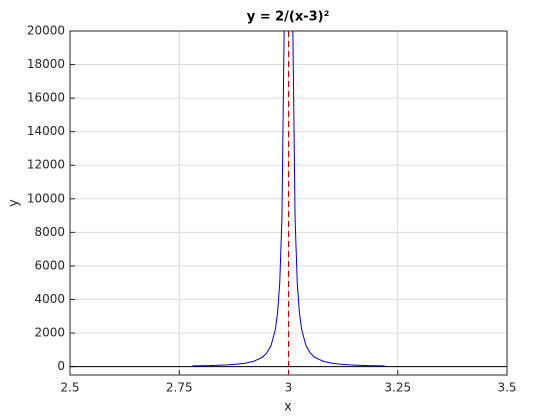 This screenshot has height=420, width=560. What do you see at coordinates (46, 198) in the screenshot?
I see `y-tick-label: 10000` at bounding box center [46, 198].